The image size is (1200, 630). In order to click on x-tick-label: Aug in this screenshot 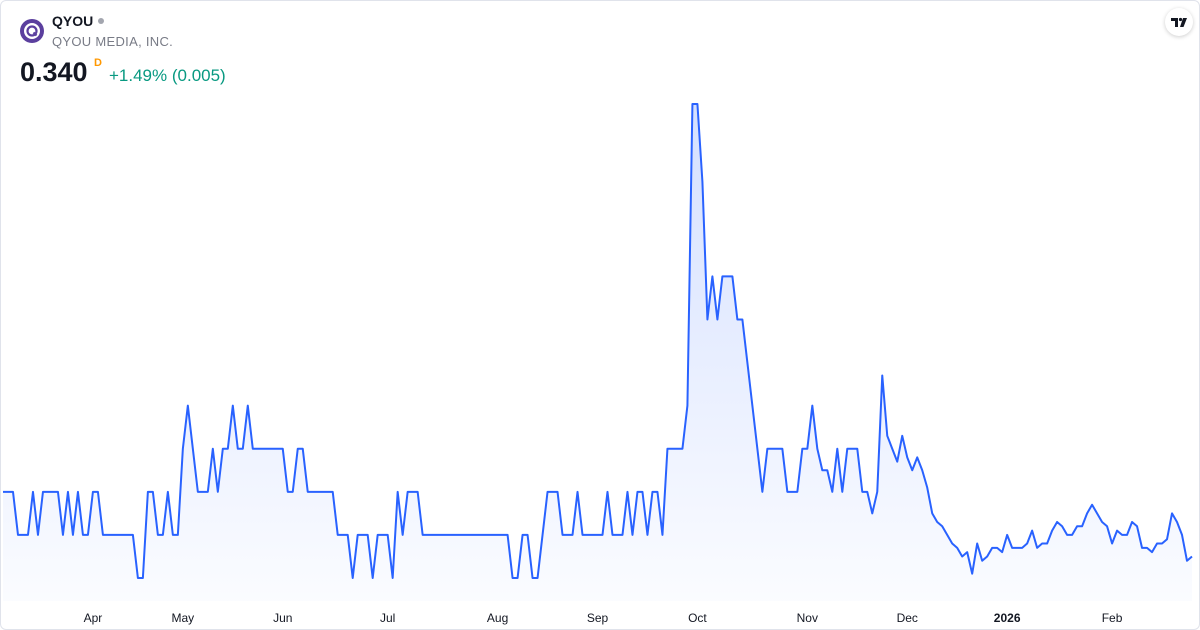, I will do `click(497, 618)`.